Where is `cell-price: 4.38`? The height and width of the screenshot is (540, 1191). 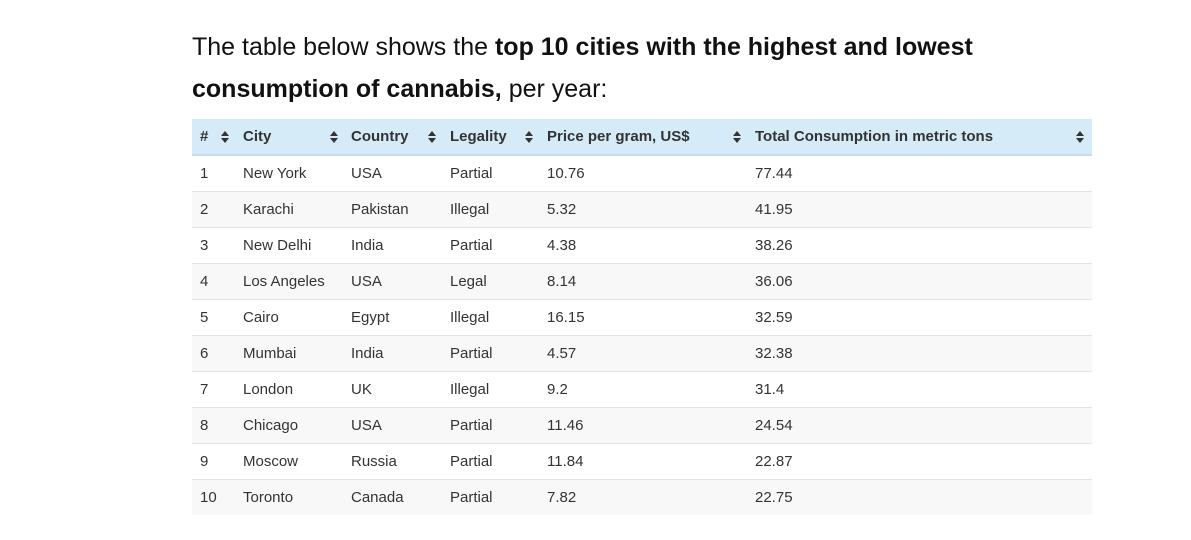 cell-price: 4.38 is located at coordinates (651, 245).